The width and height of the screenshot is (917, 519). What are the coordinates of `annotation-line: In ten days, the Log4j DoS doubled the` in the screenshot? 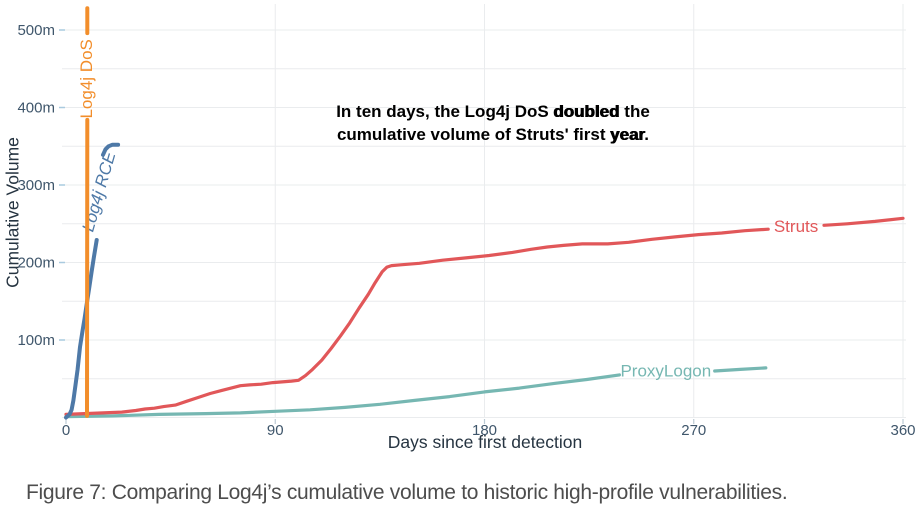 It's located at (493, 111).